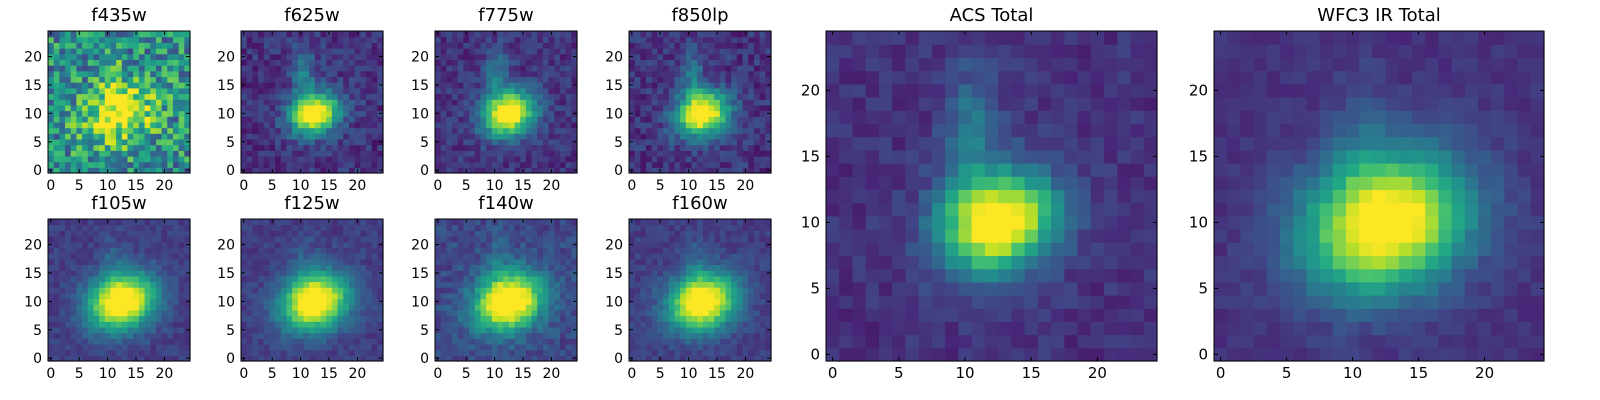 The height and width of the screenshot is (400, 1600). Describe the element at coordinates (119, 15) in the screenshot. I see `panel-title: f435w` at that location.